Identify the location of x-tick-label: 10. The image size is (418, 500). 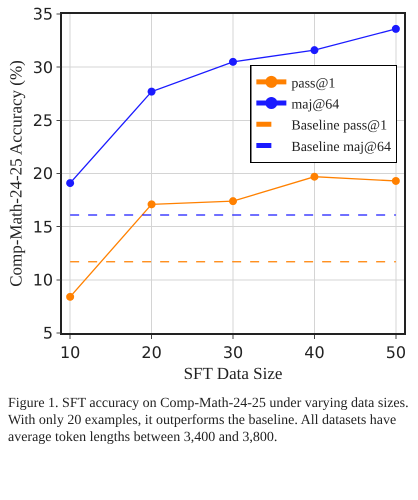
(70, 352).